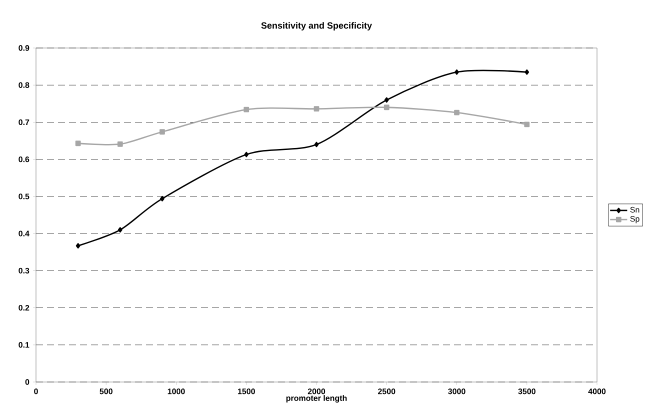 The height and width of the screenshot is (415, 650). I want to click on x-tick-label: 2500, so click(387, 391).